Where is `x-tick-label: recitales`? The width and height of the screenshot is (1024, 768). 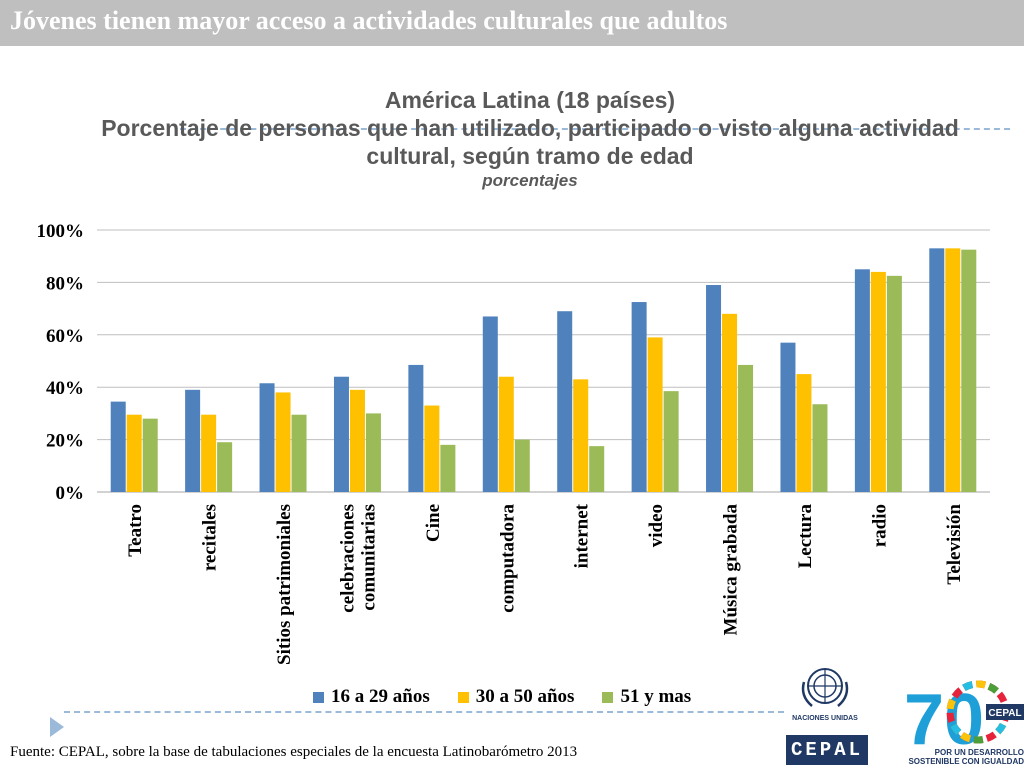
x-tick-label: recitales is located at coordinates (210, 537).